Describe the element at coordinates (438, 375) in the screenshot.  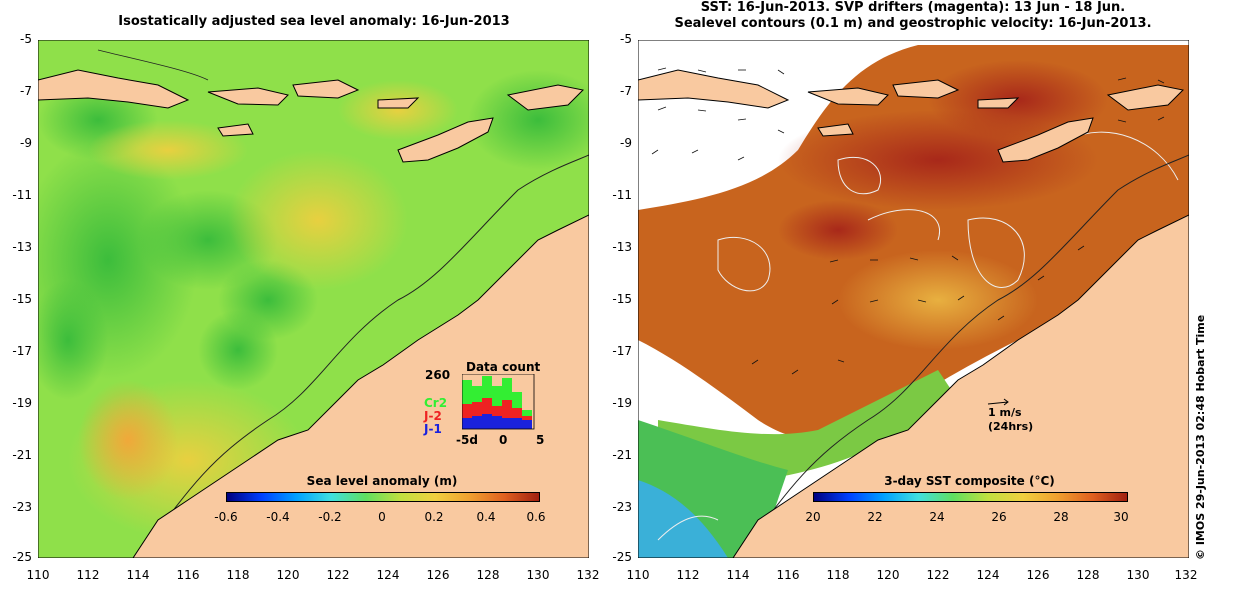
I see `data-count-max-label: 260` at that location.